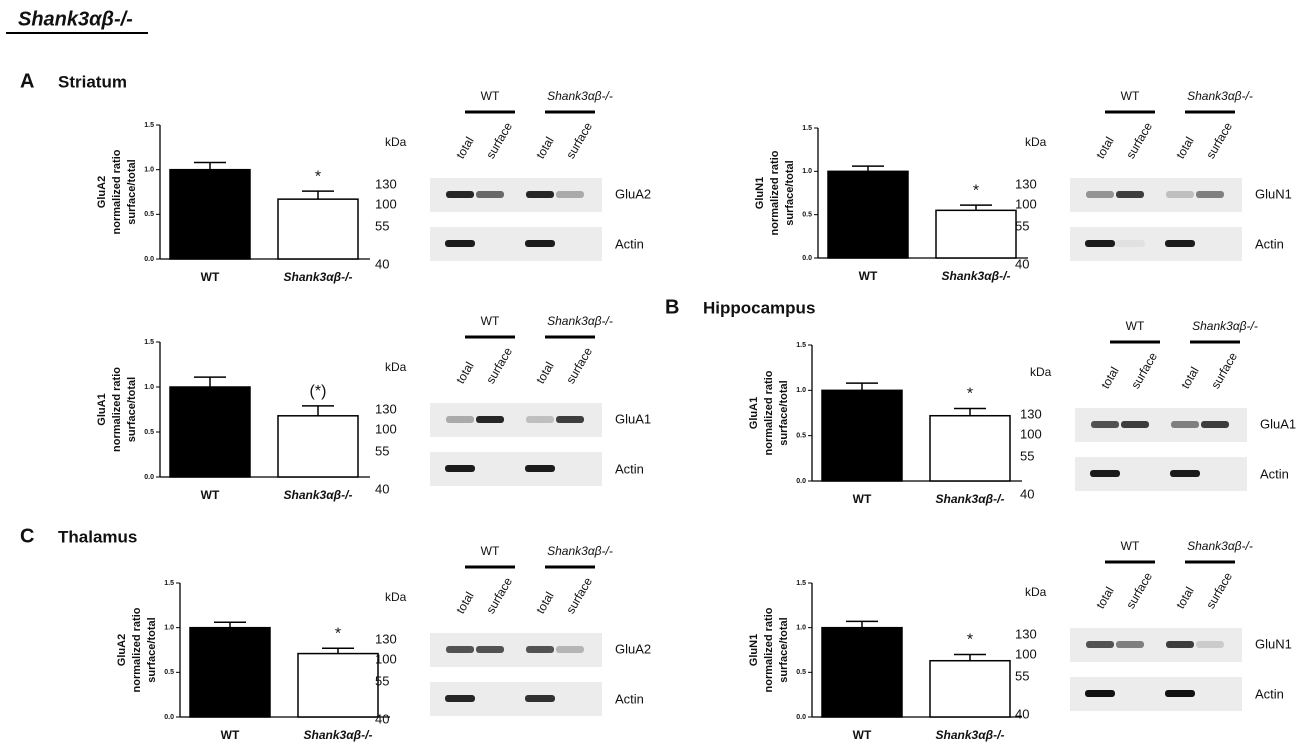  What do you see at coordinates (318, 391) in the screenshot?
I see `significance-mark: (*)` at bounding box center [318, 391].